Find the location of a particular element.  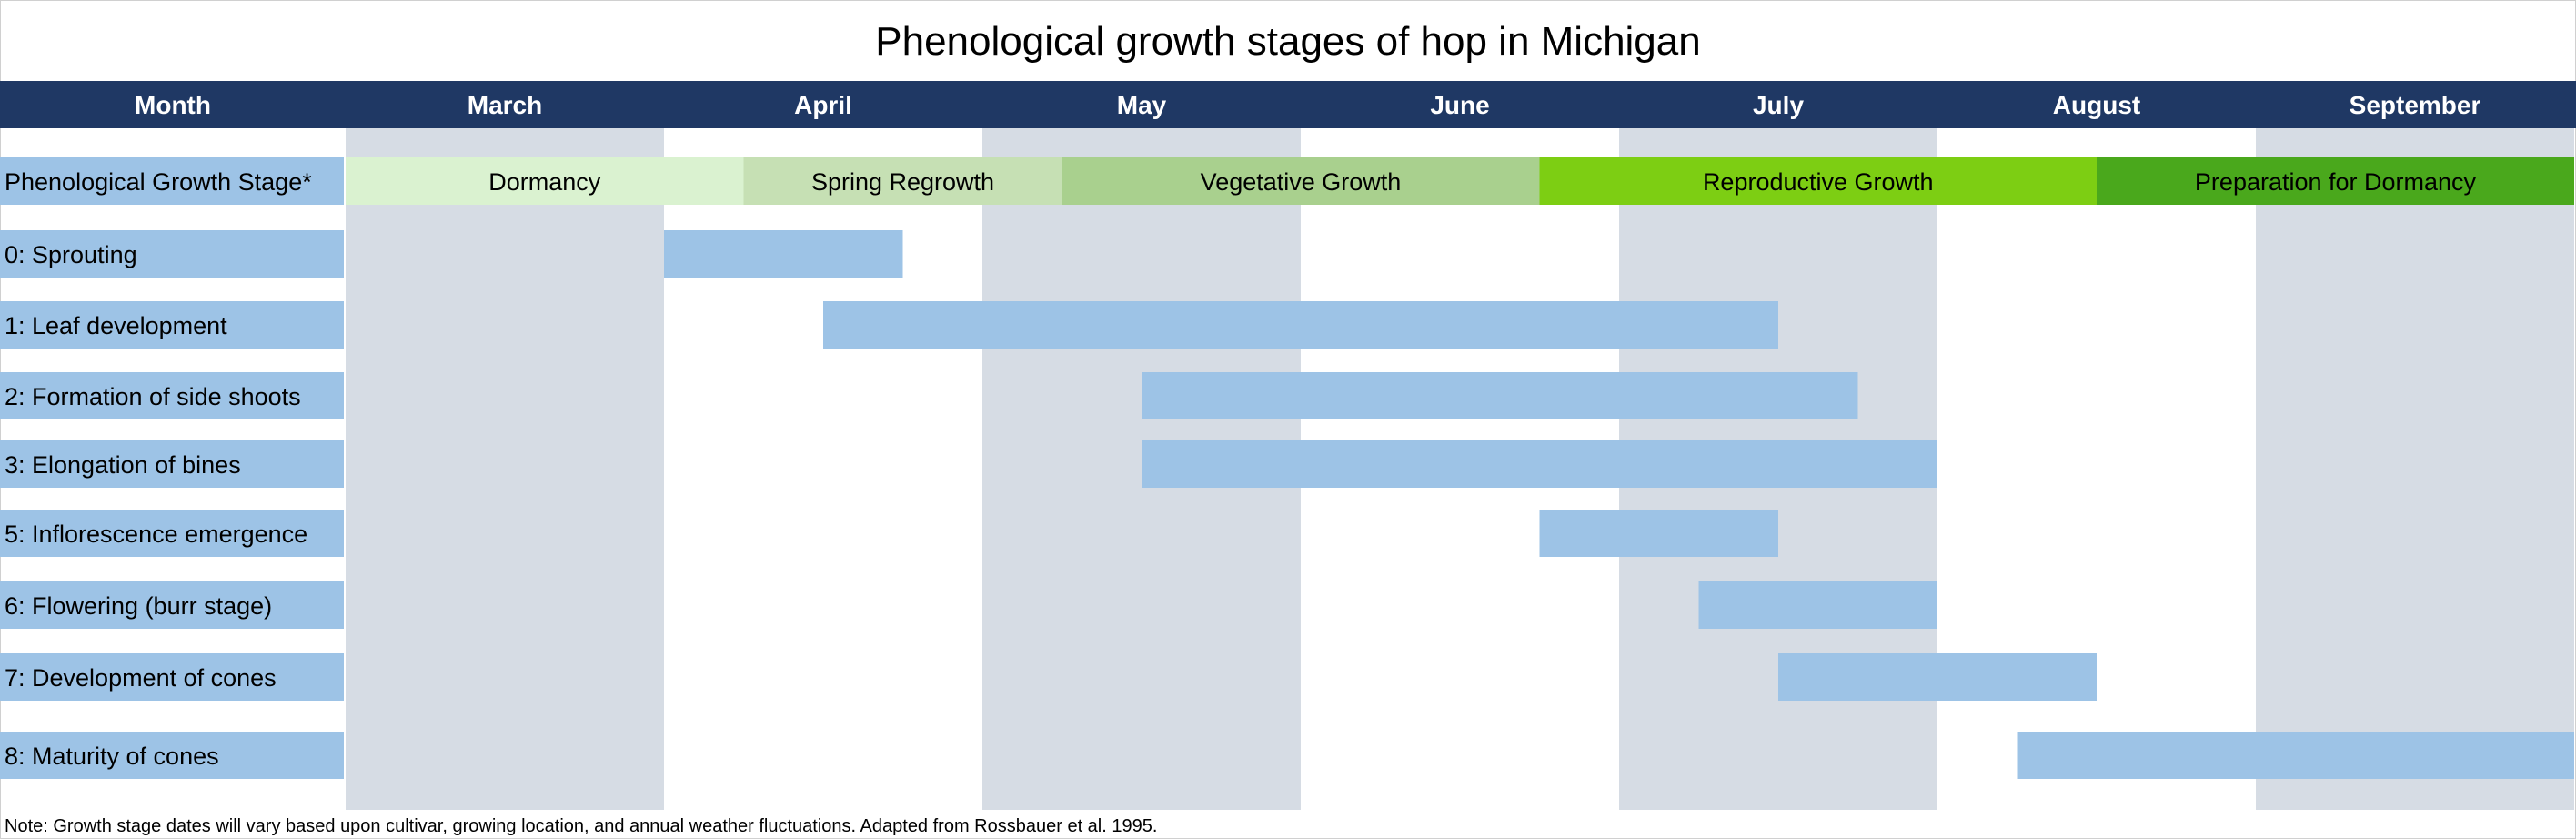

row-label-cell-3-elongation-of-bines is located at coordinates (172, 464).